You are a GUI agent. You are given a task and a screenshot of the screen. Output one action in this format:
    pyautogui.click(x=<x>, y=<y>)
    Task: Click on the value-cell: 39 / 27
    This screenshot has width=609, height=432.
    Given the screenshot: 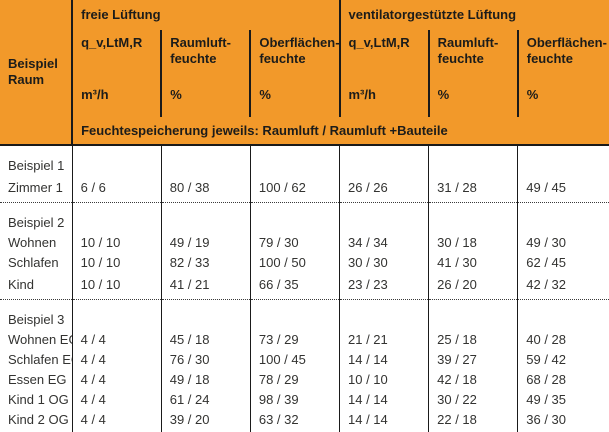 What is the action you would take?
    pyautogui.click(x=473, y=360)
    